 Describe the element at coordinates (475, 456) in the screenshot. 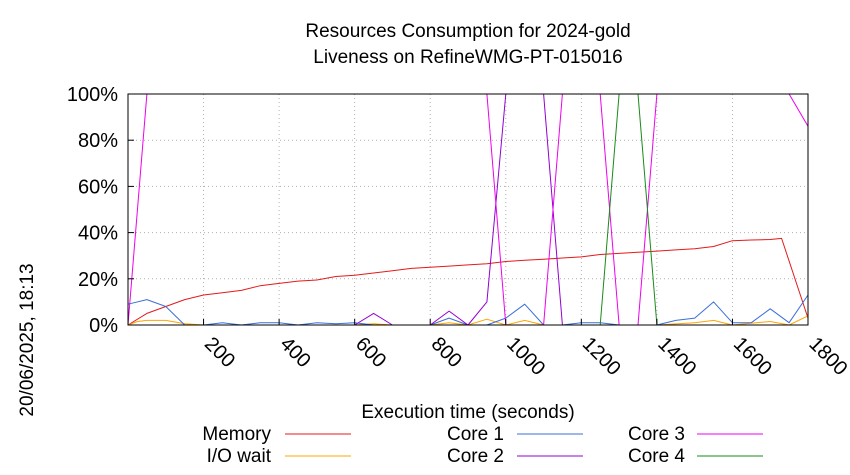

I see `legend-label: Core 2` at that location.